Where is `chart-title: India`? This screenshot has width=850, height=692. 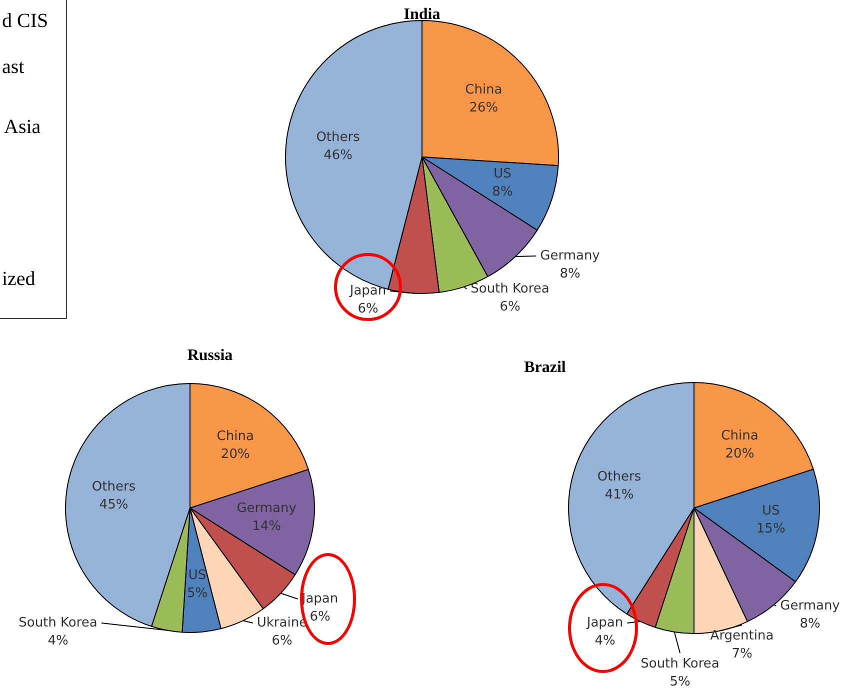
chart-title: India is located at coordinates (422, 15).